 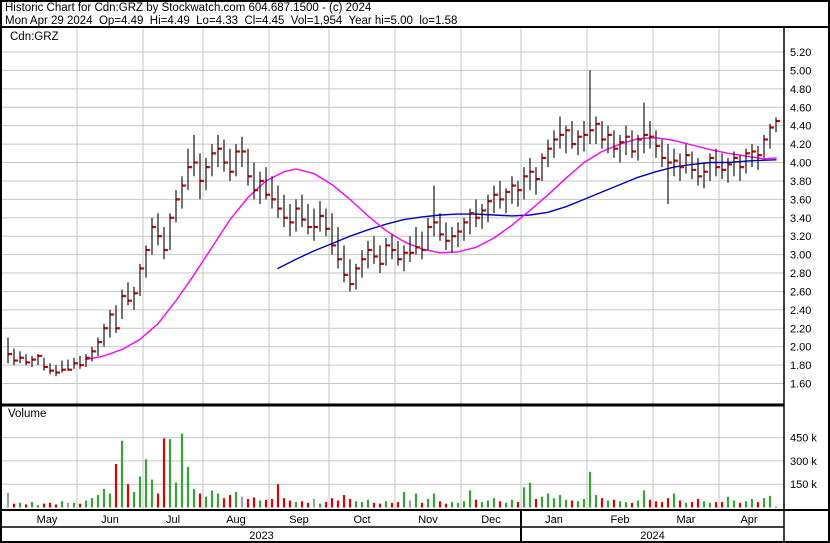 I want to click on month-axis-labels: May Jun Jul Aug Sep Oct Nov Dec Jan Feb Mar Apr, so click(x=397, y=520).